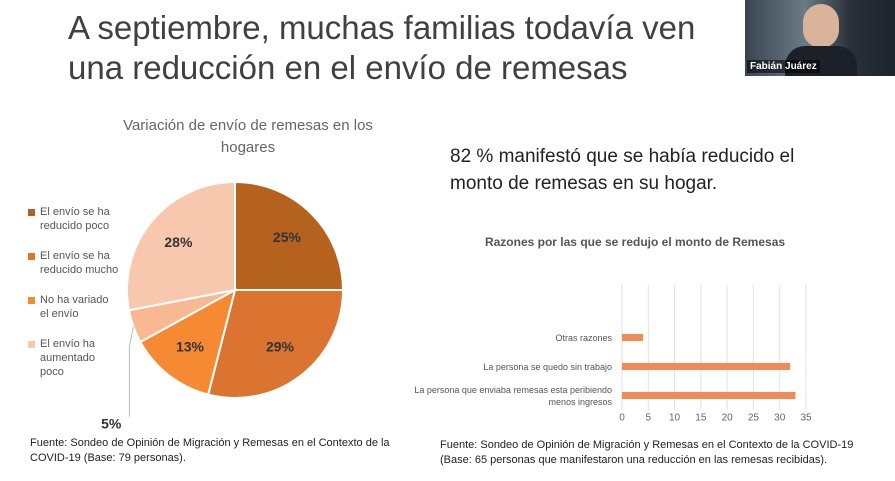 This screenshot has height=481, width=895. Describe the element at coordinates (780, 418) in the screenshot. I see `x-tick-label: 30` at that location.